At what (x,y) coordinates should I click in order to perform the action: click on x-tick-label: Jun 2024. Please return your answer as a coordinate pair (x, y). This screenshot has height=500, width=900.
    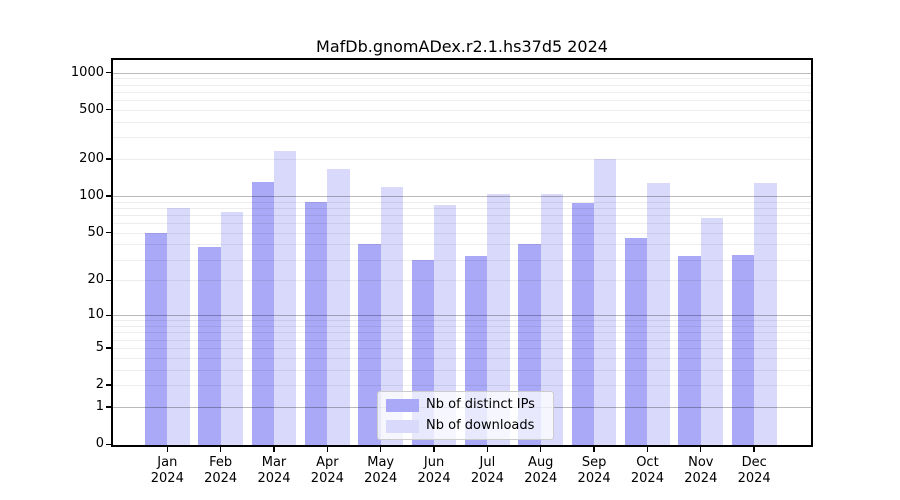
    Looking at the image, I should click on (434, 470).